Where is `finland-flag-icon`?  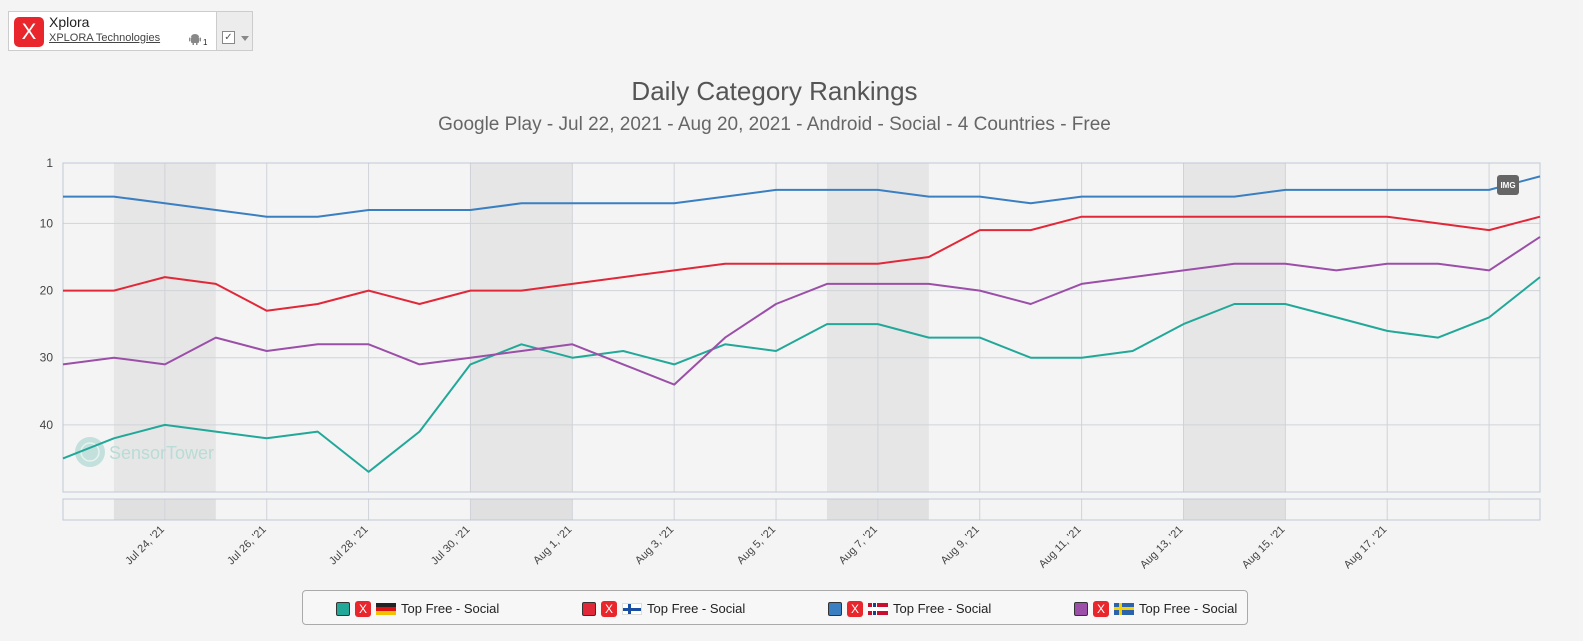 finland-flag-icon is located at coordinates (632, 609).